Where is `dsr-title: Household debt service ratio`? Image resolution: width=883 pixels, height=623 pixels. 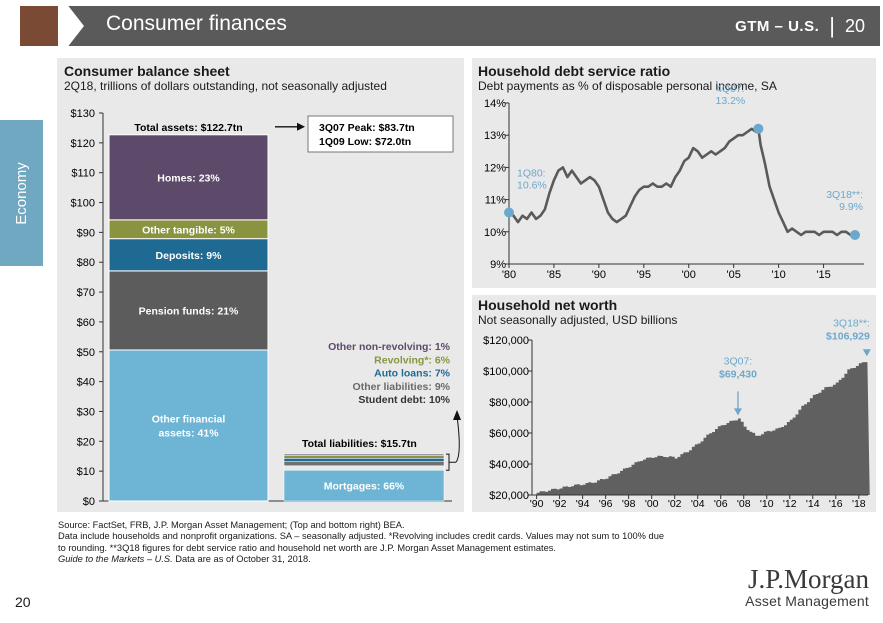
dsr-title: Household debt service ratio is located at coordinates (574, 71).